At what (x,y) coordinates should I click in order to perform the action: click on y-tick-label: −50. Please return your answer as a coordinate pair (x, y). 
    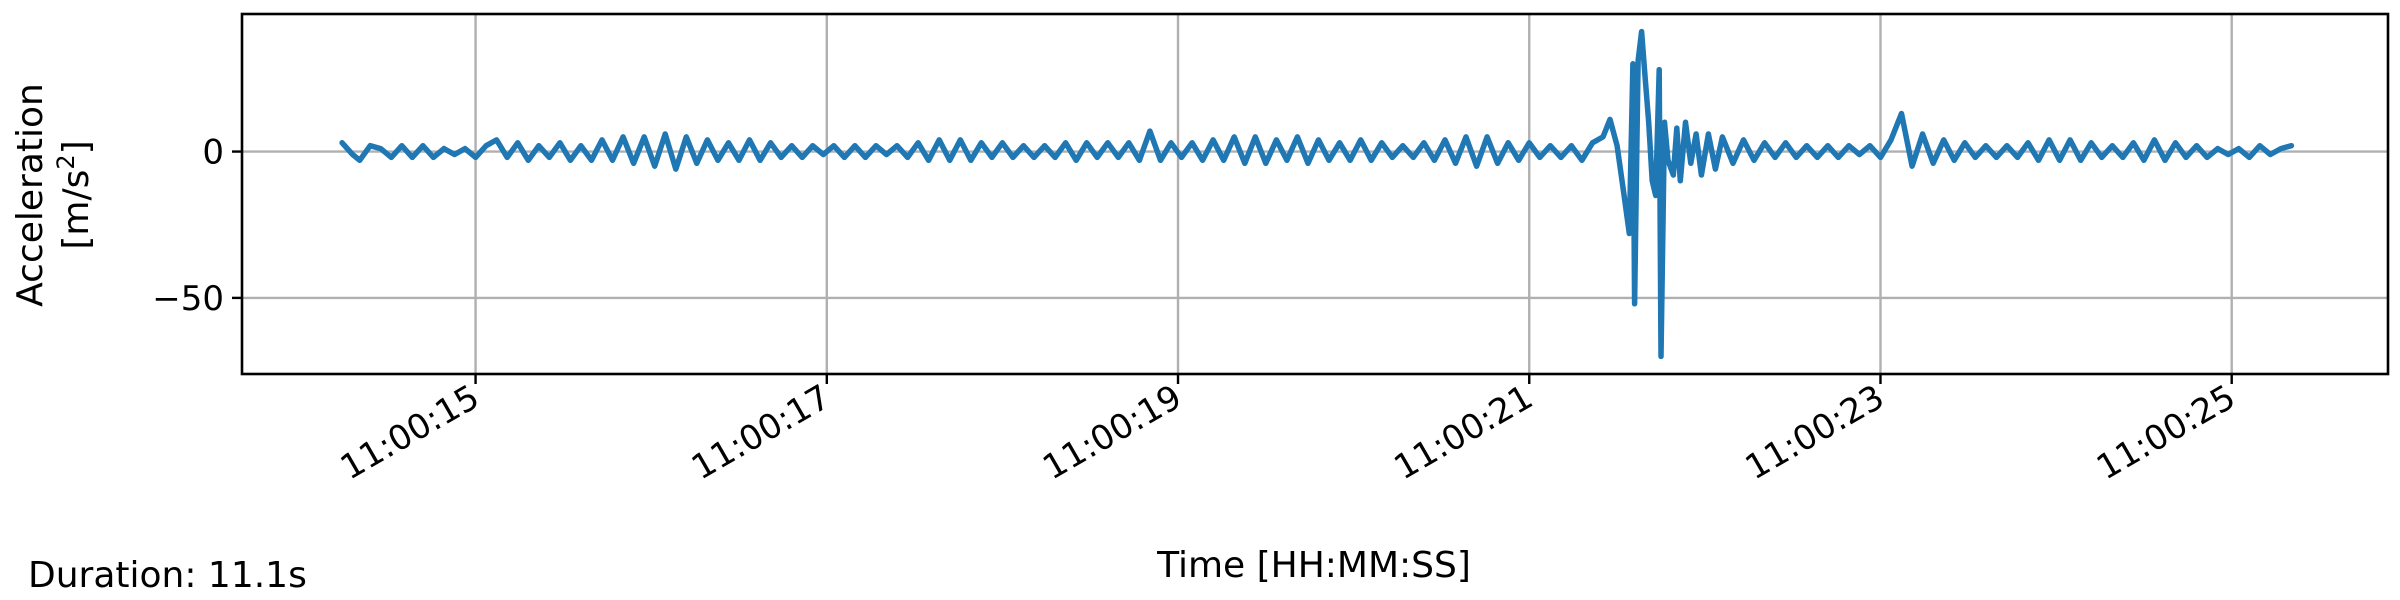
    Looking at the image, I should click on (188, 299).